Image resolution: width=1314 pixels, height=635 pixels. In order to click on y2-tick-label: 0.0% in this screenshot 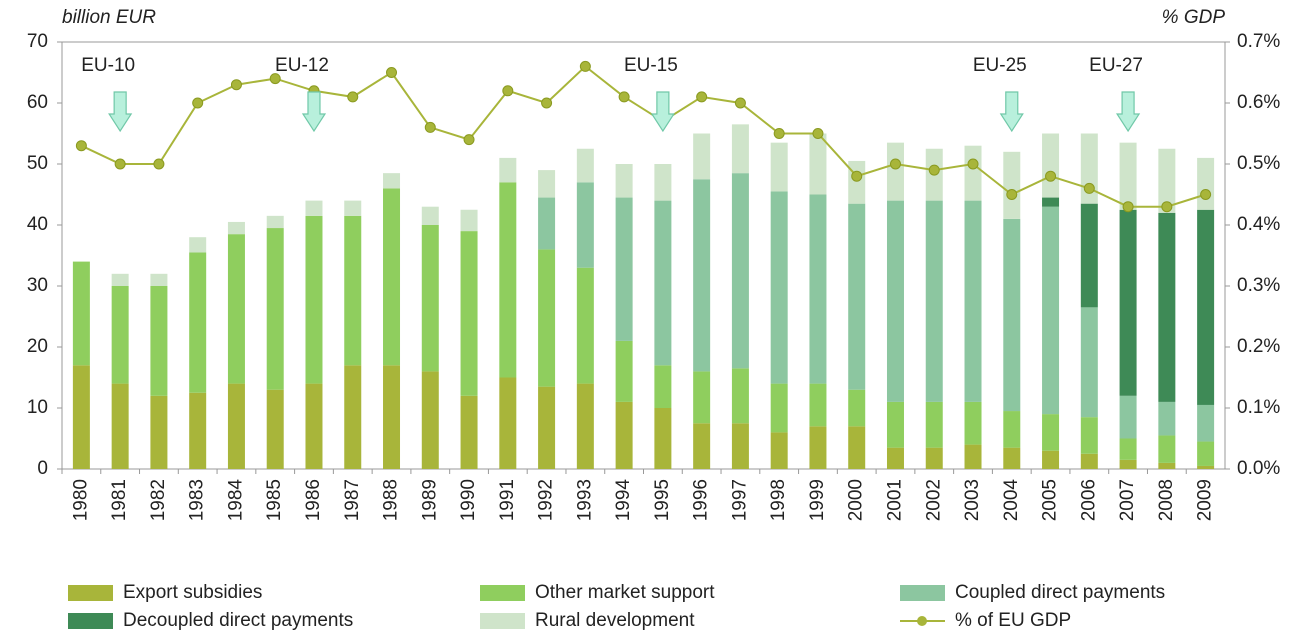, I will do `click(1258, 468)`.